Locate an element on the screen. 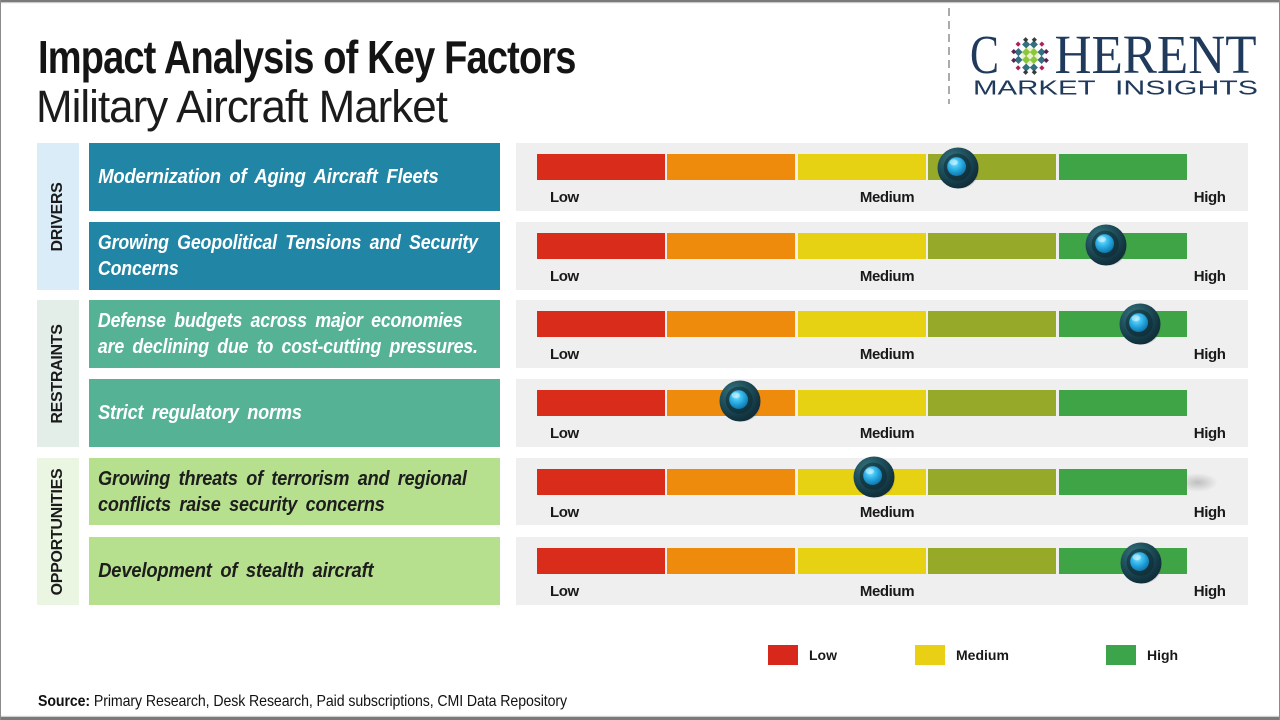 The image size is (1280, 720). svg-text: C is located at coordinates (984, 56).